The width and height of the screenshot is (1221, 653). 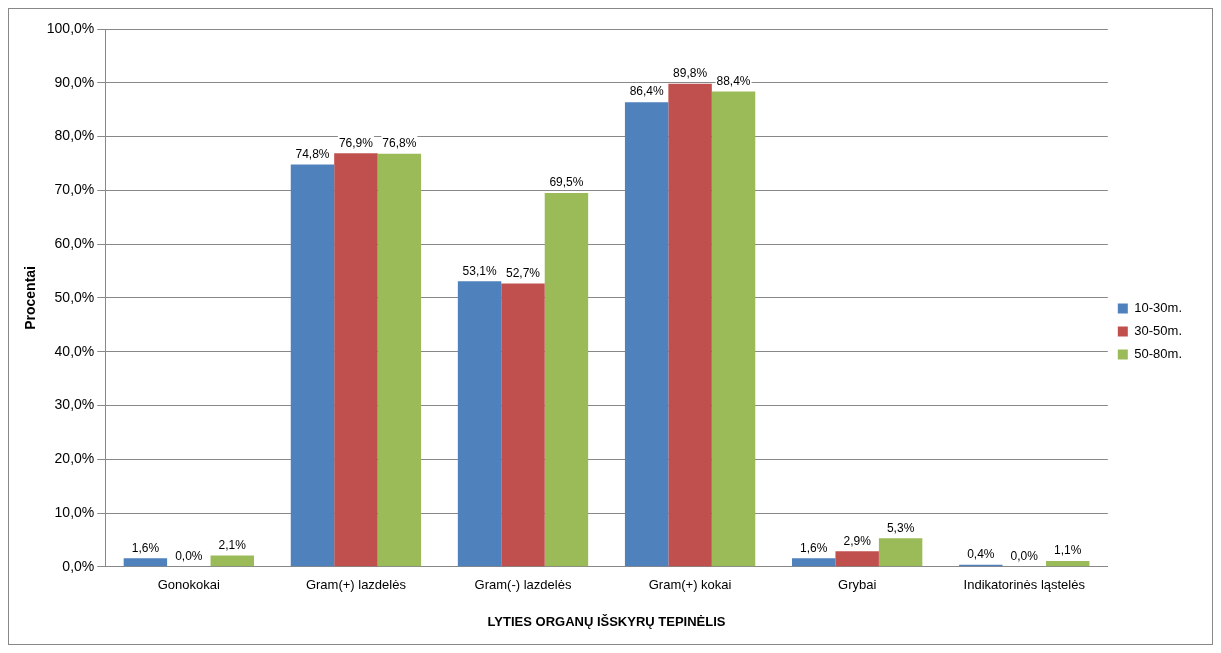 What do you see at coordinates (606, 621) in the screenshot?
I see `x-axis-title: LYTIES ORGANŲ IŠSKYRŲ TEPINĖLIS` at bounding box center [606, 621].